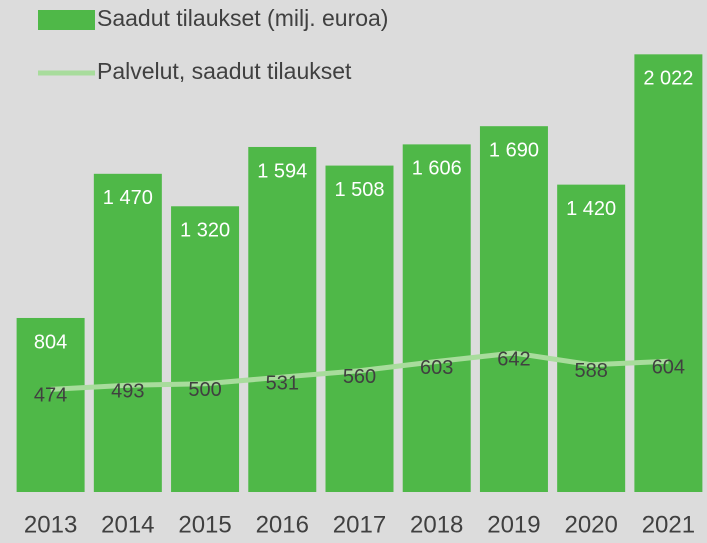  What do you see at coordinates (282, 383) in the screenshot?
I see `line-value-label: 531` at bounding box center [282, 383].